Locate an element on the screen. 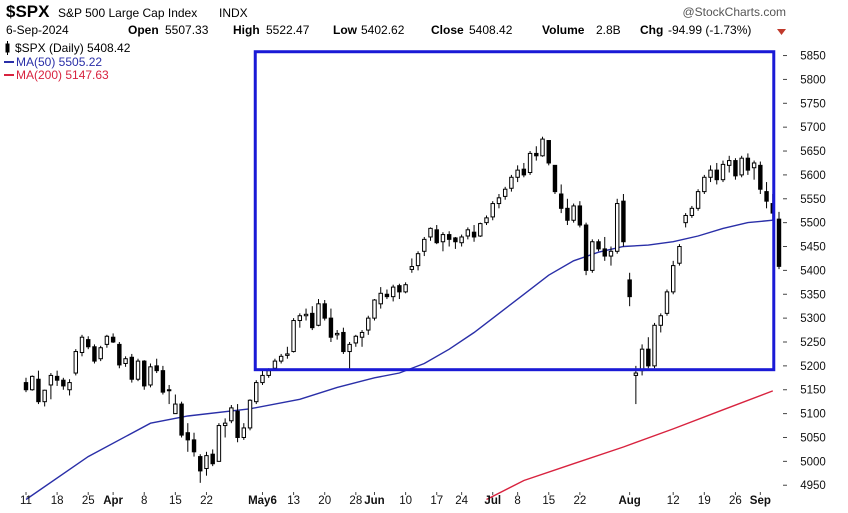  y-tick-label: 5500 is located at coordinates (813, 224).